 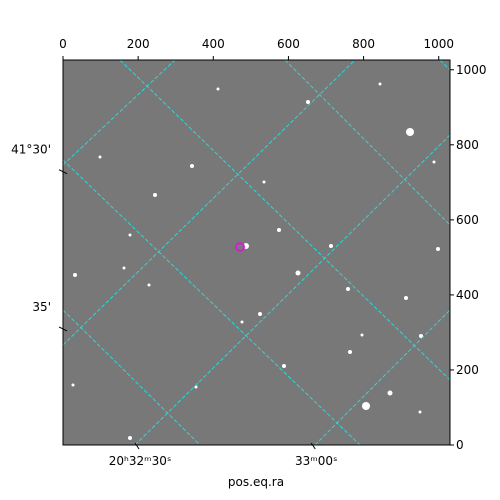 I want to click on right-tick-label: 1000, so click(x=471, y=70).